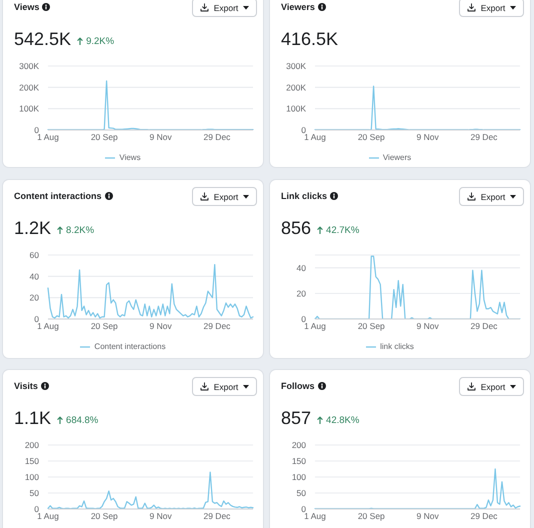 This screenshot has height=528, width=534. I want to click on chart-subtitle: 856, so click(296, 228).